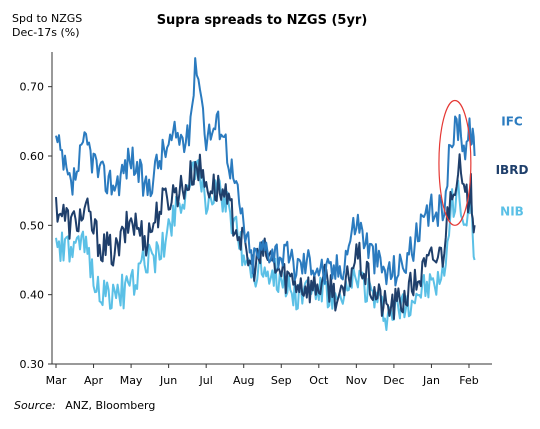 Image resolution: width=540 pixels, height=429 pixels. What do you see at coordinates (47, 18) in the screenshot?
I see `y-axis-label-line-1: Spd to NZGS` at bounding box center [47, 18].